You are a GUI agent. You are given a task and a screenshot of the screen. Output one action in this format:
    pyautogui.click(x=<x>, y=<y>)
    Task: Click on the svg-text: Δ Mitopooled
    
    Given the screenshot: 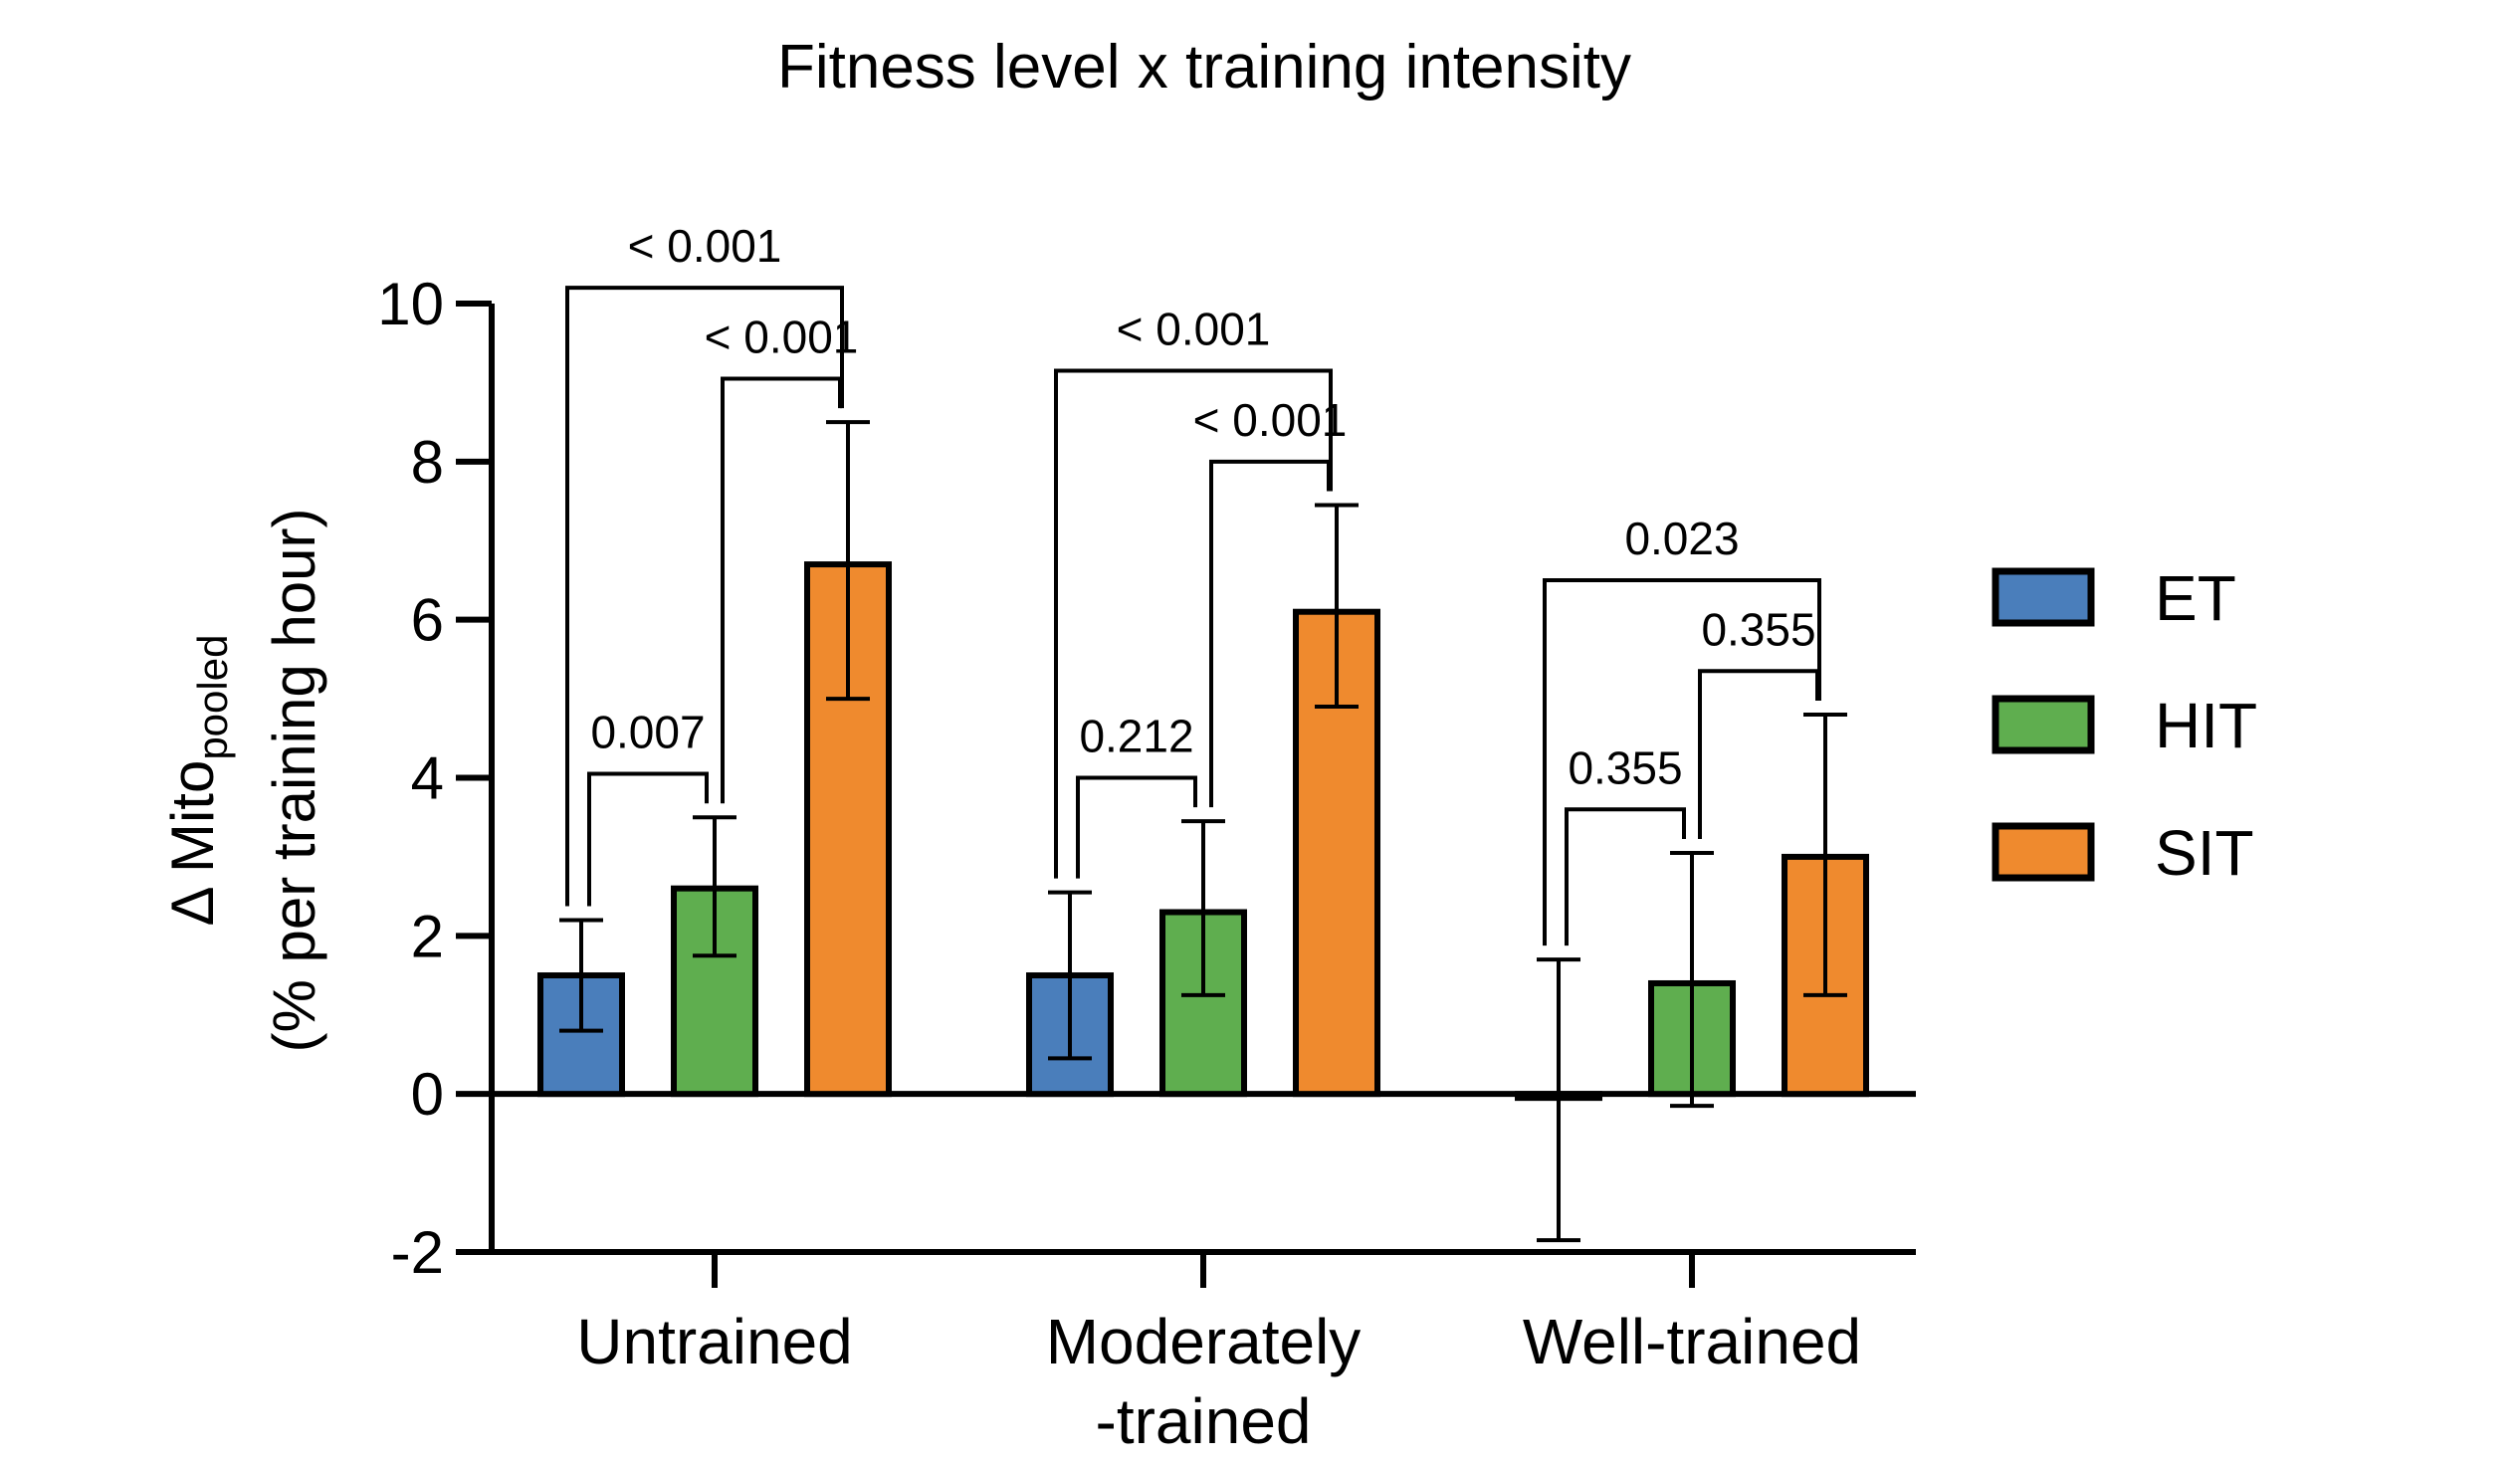 What is the action you would take?
    pyautogui.click(x=197, y=781)
    